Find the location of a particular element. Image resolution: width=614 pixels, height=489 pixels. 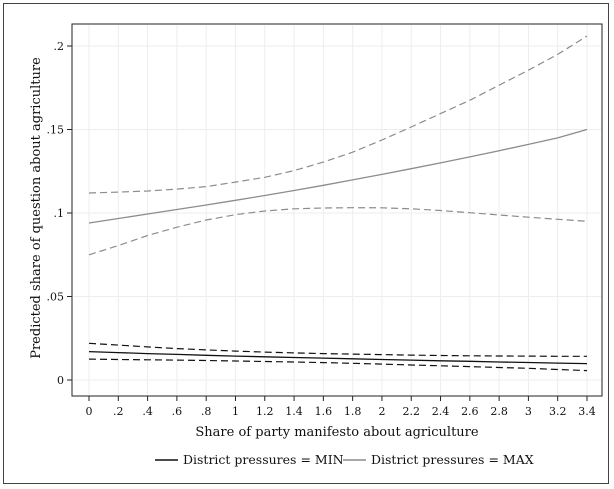

x-tick-label-6: 1.2 is located at coordinates (265, 411).